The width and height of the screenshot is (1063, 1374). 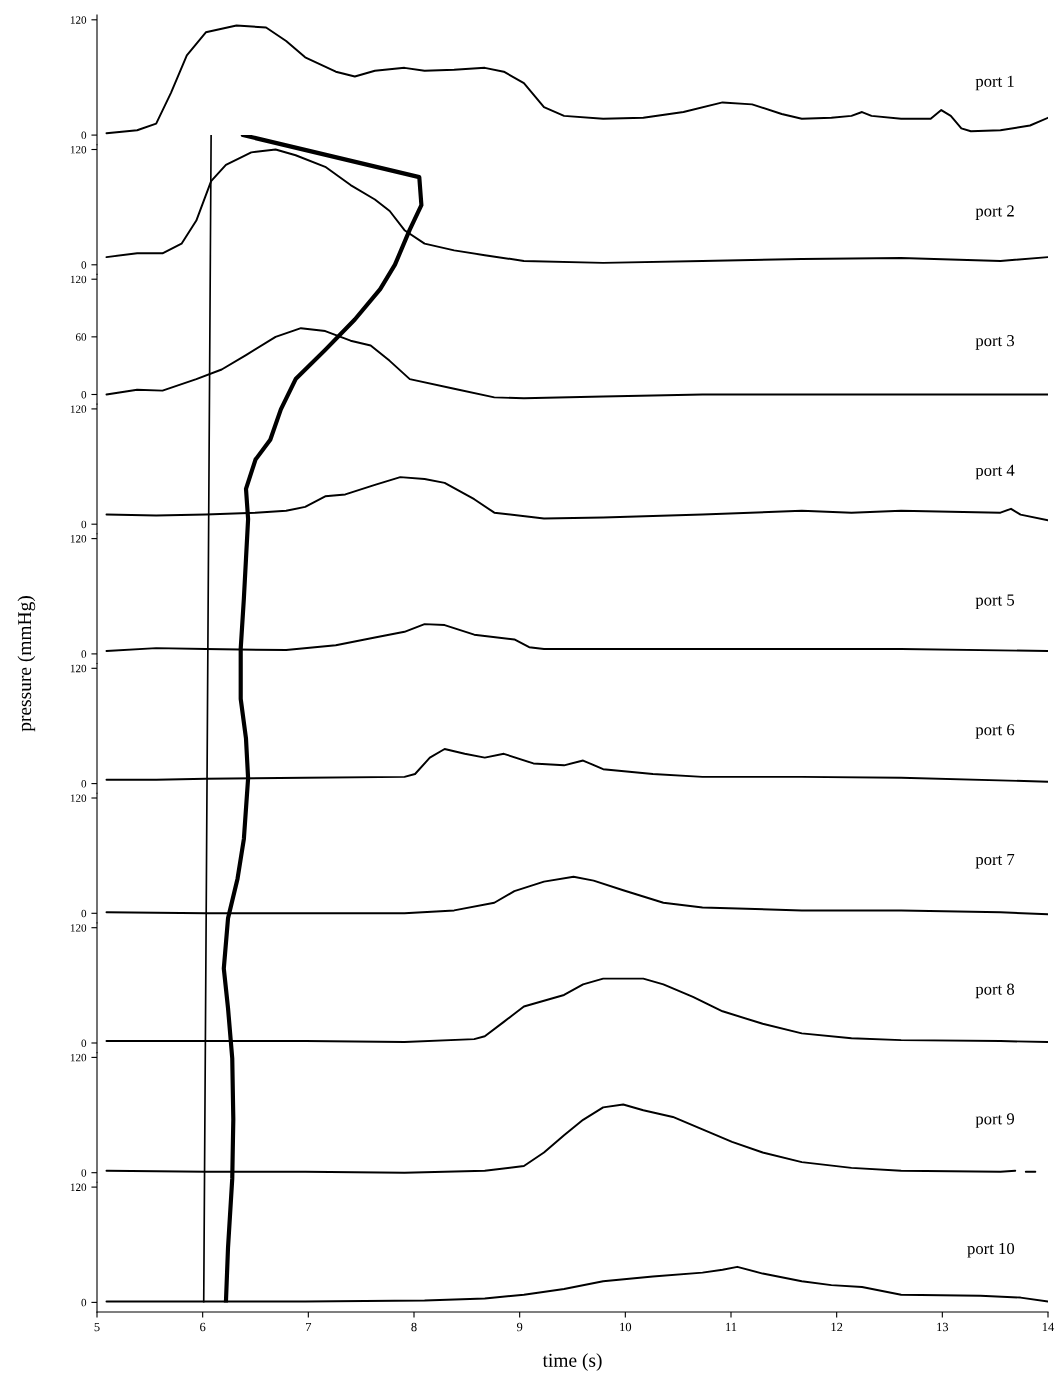 I want to click on x-tick-label: 5, so click(x=97, y=1327).